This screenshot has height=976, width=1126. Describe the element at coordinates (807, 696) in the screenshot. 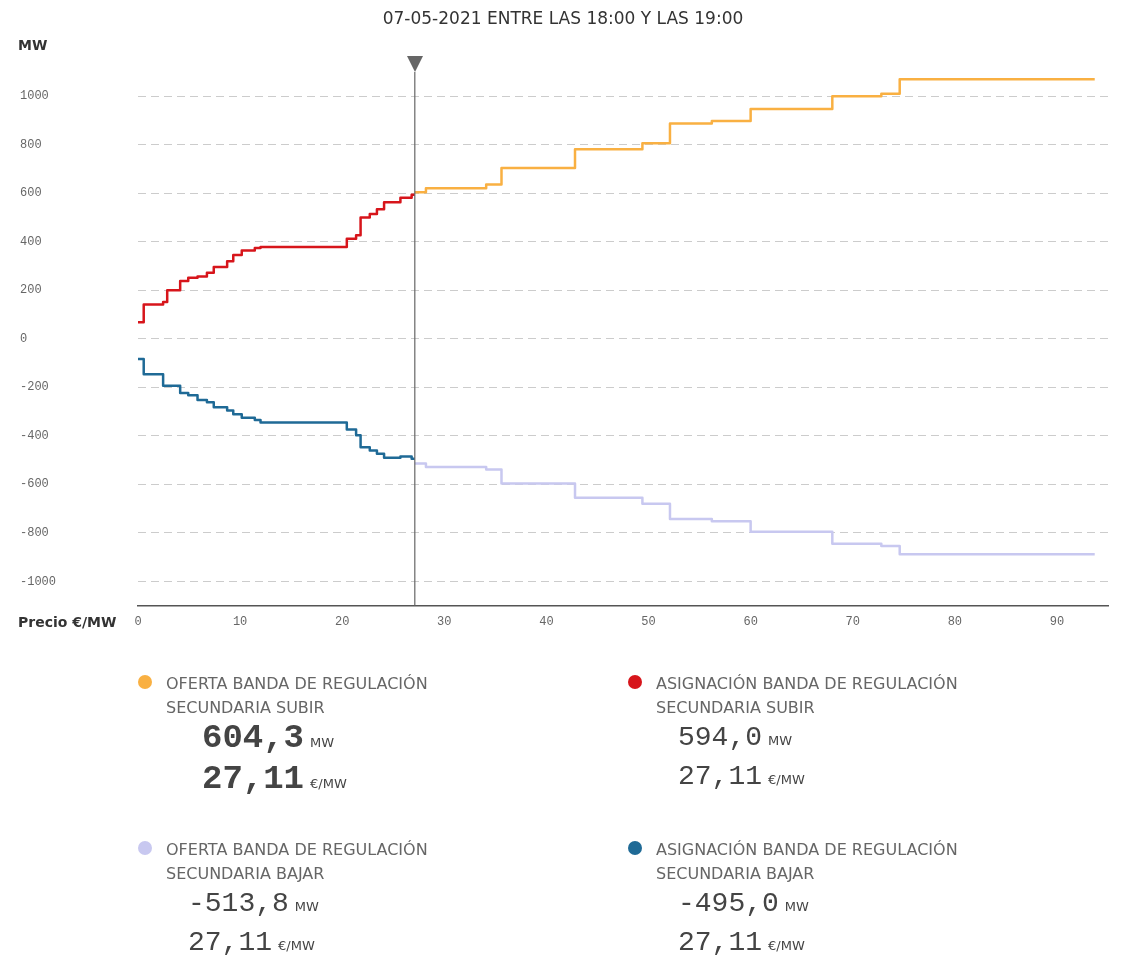

I see `legend-label: ASIGNACIÓN BANDA DE REGULACIÓN SECUNDARIA SUBIR` at that location.